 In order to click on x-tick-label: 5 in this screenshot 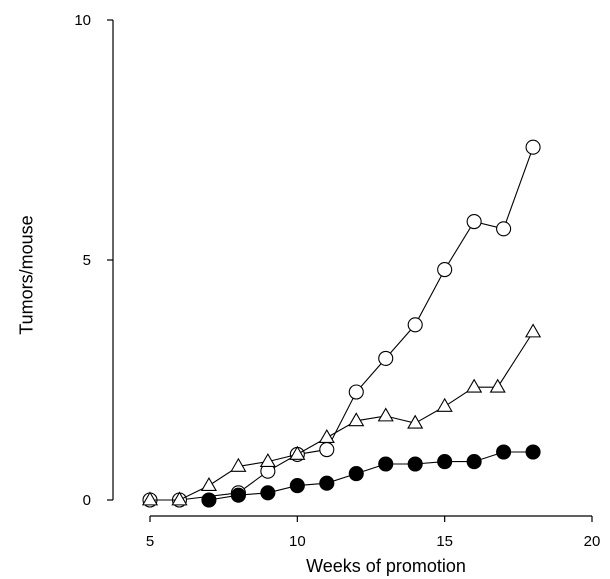, I will do `click(150, 541)`.